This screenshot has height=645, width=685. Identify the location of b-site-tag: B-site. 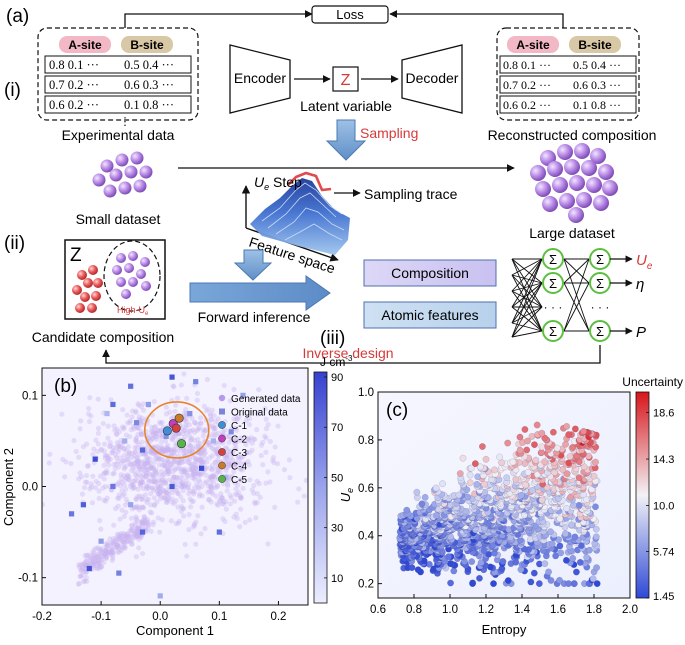
(147, 45).